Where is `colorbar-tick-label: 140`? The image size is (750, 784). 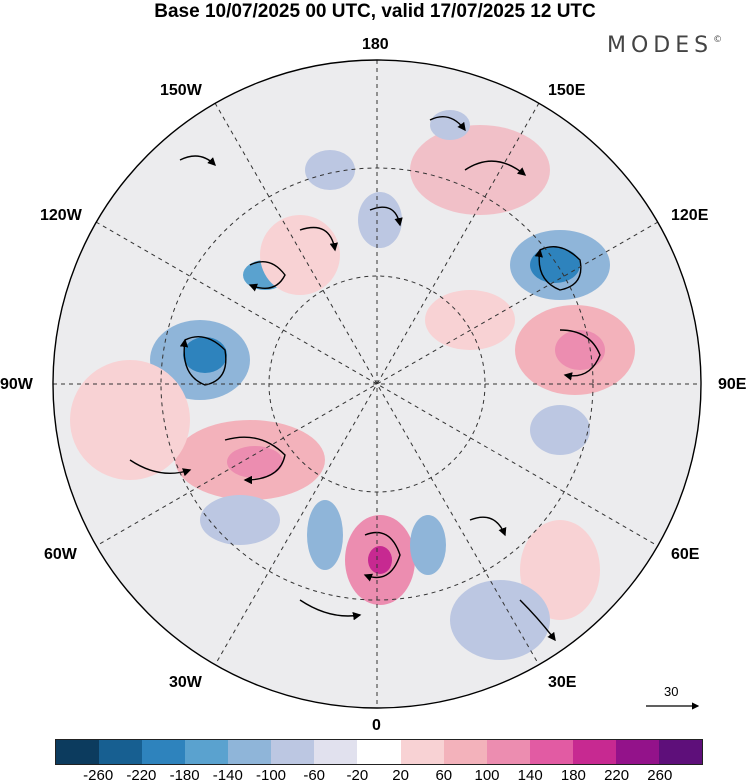
colorbar-tick-label: 140 is located at coordinates (530, 775).